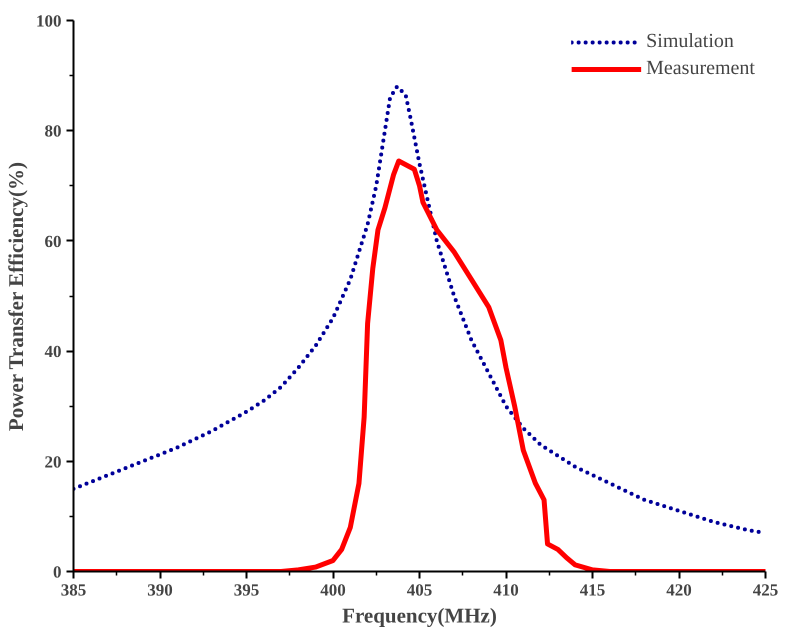 This screenshot has height=641, width=798. What do you see at coordinates (333, 590) in the screenshot?
I see `x-tick-label: 400` at bounding box center [333, 590].